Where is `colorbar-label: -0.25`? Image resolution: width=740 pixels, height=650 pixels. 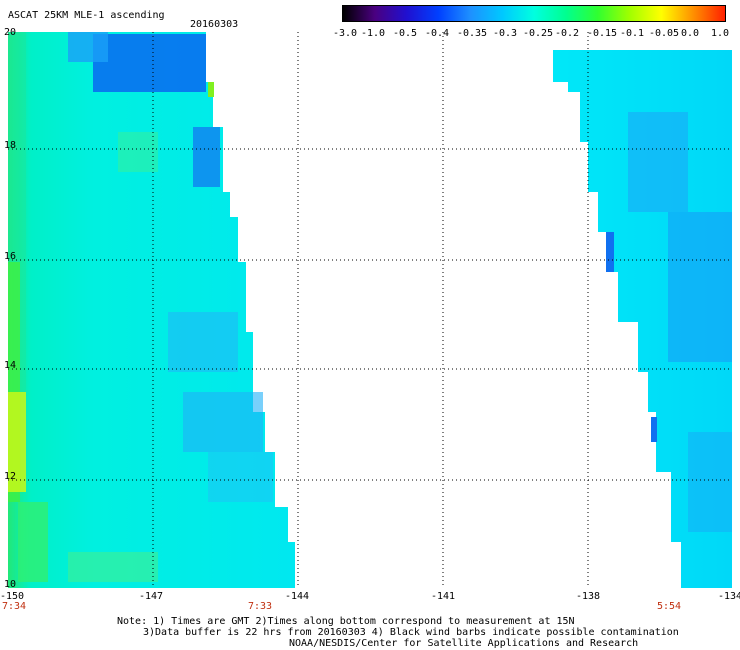 colorbar-label: -0.25 is located at coordinates (538, 33).